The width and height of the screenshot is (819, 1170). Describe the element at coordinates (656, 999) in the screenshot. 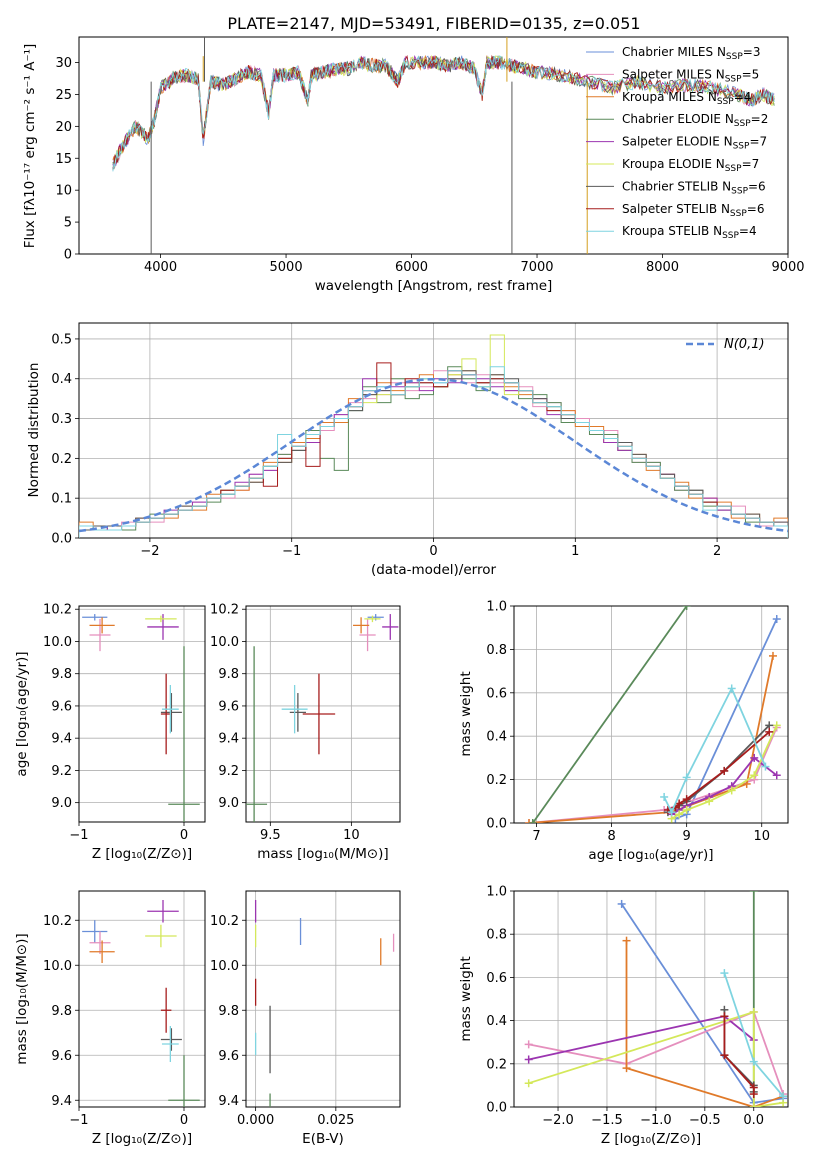

I see `lines-massweight-vs-Z` at that location.